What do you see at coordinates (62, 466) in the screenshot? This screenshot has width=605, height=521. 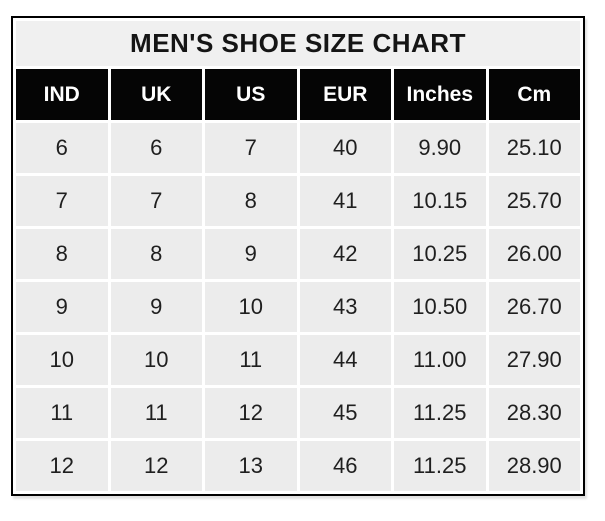 I see `size-cell-ind: 12` at bounding box center [62, 466].